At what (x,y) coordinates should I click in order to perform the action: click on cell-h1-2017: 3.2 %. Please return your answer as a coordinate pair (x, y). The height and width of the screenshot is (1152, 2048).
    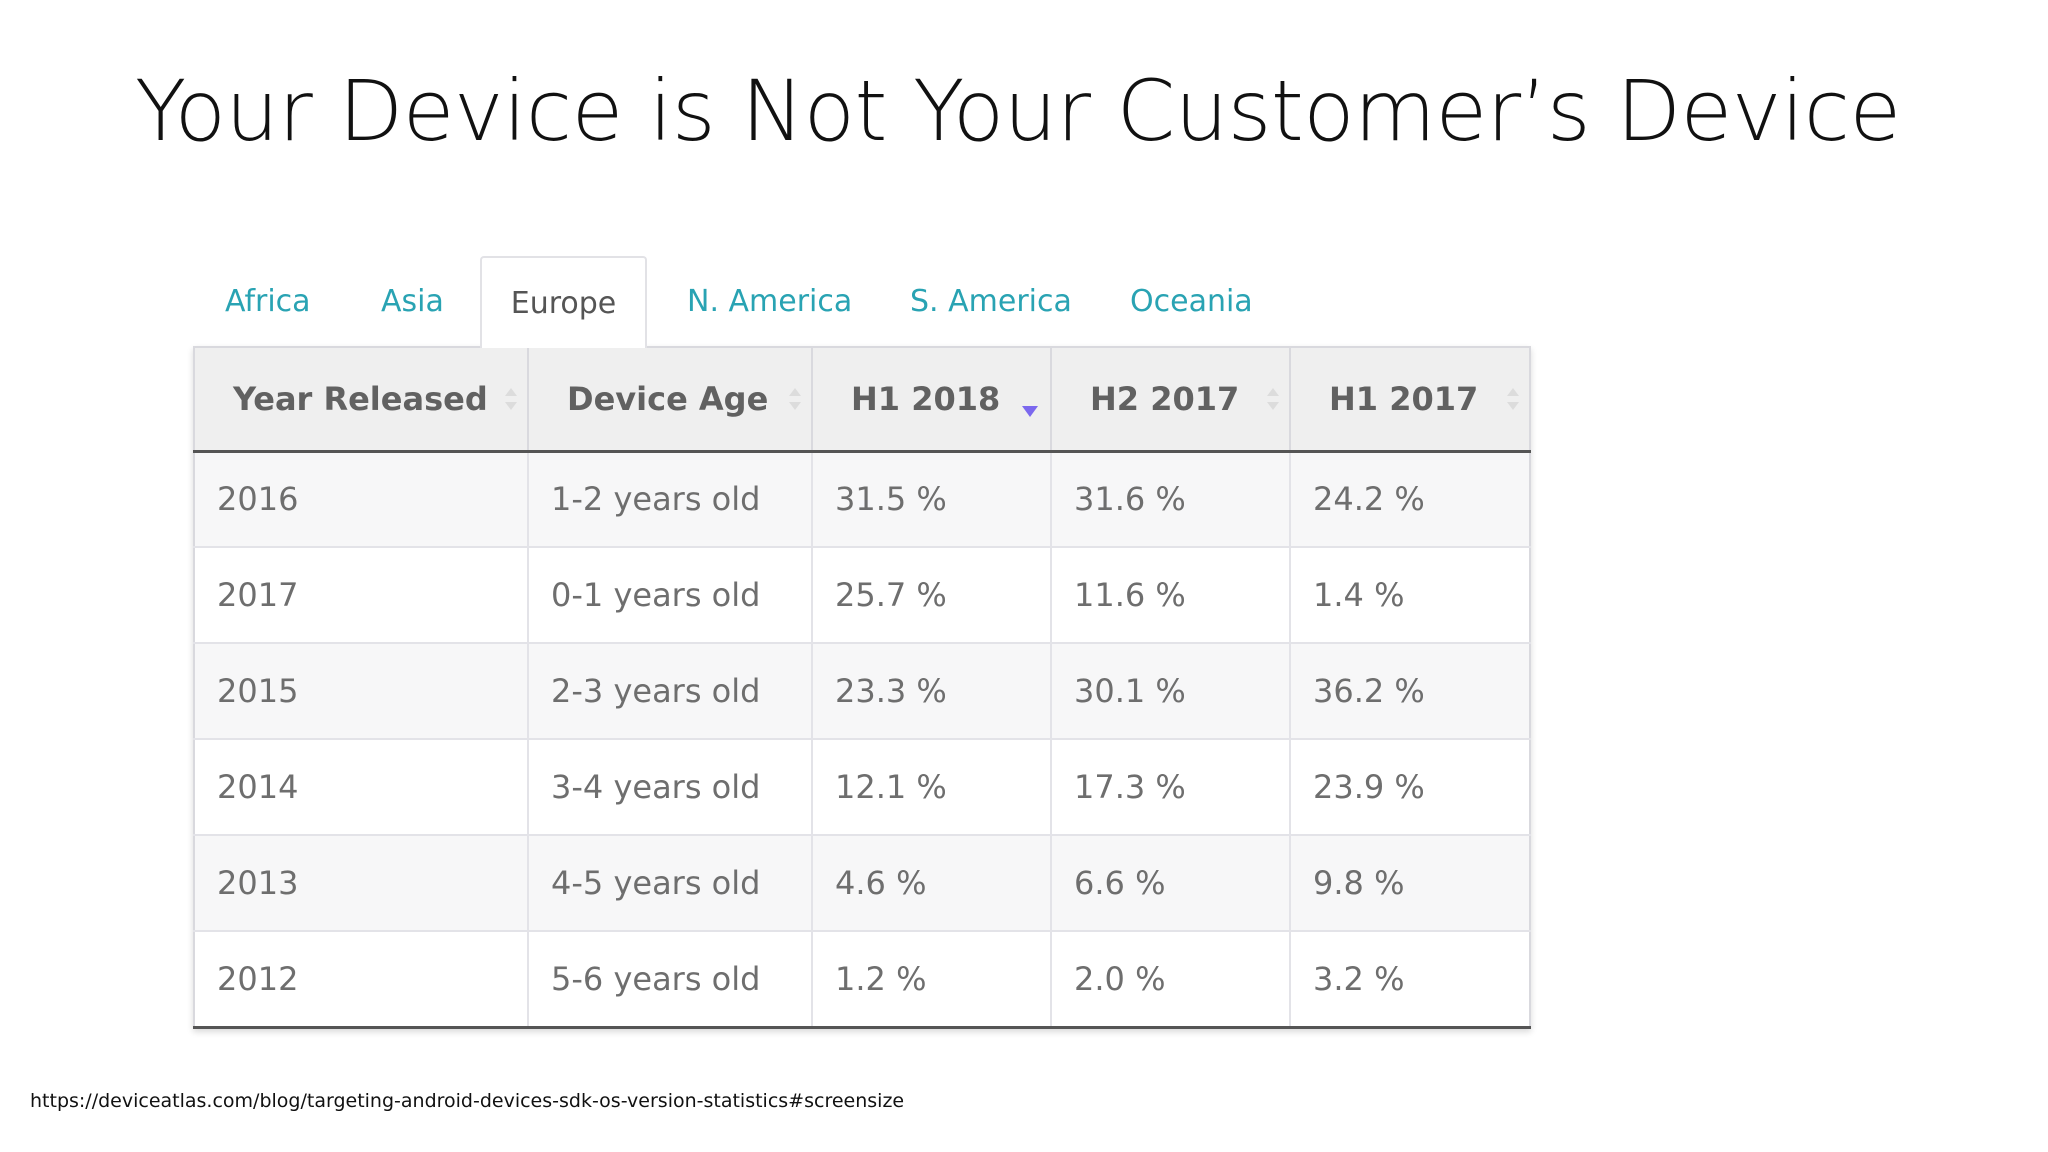
    Looking at the image, I should click on (1410, 978).